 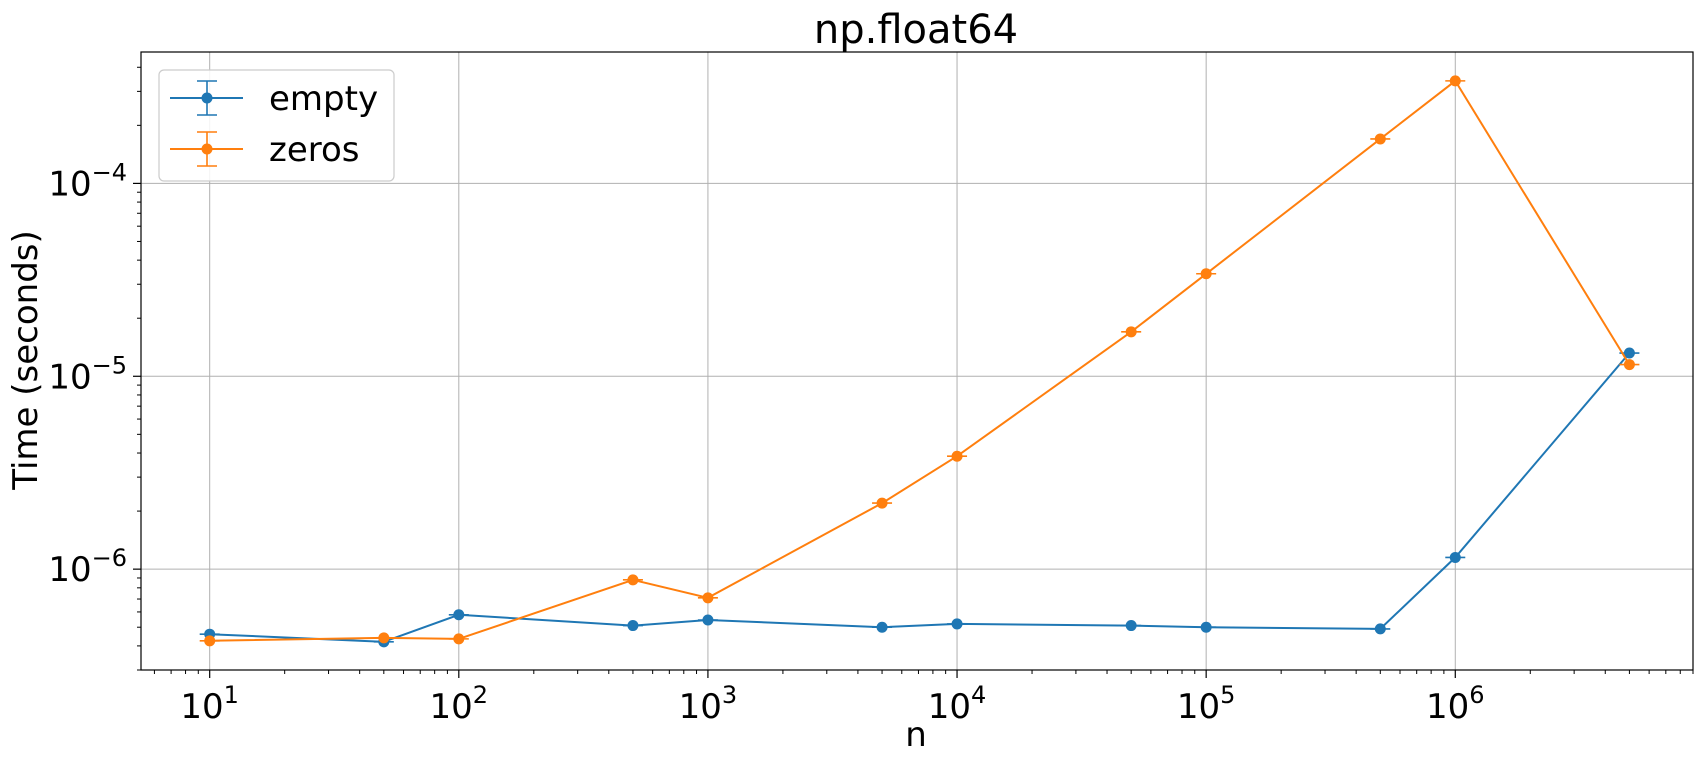 What do you see at coordinates (209, 704) in the screenshot?
I see `x-tick-label: 10¹` at bounding box center [209, 704].